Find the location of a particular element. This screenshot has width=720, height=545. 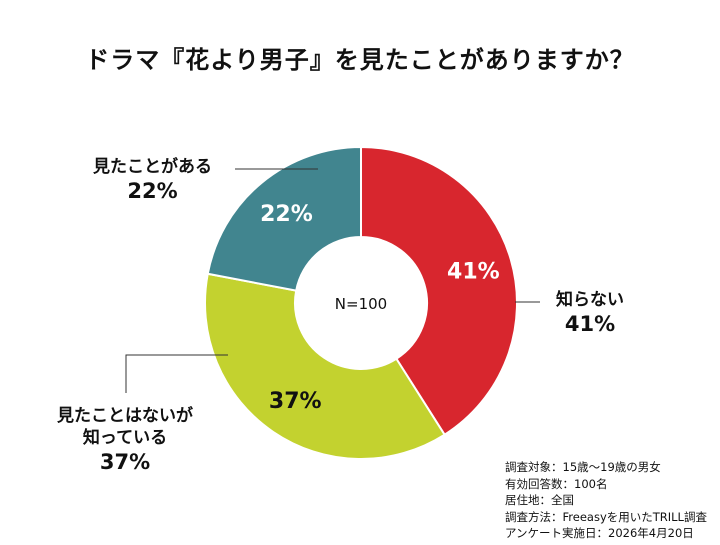

survey-note-responses: 有効回答数：100名 is located at coordinates (556, 483).